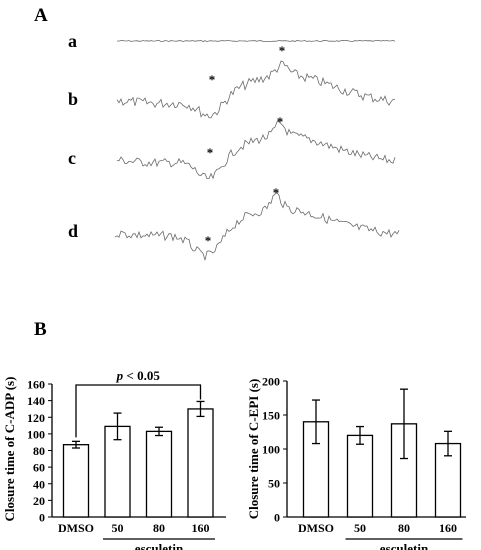  I want to click on panel-b-label: B, so click(40, 329).